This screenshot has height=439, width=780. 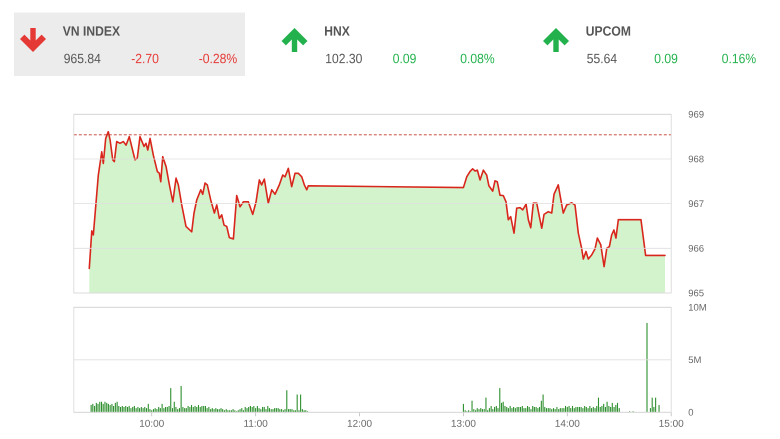 What do you see at coordinates (337, 31) in the screenshot?
I see `text: HNX` at bounding box center [337, 31].